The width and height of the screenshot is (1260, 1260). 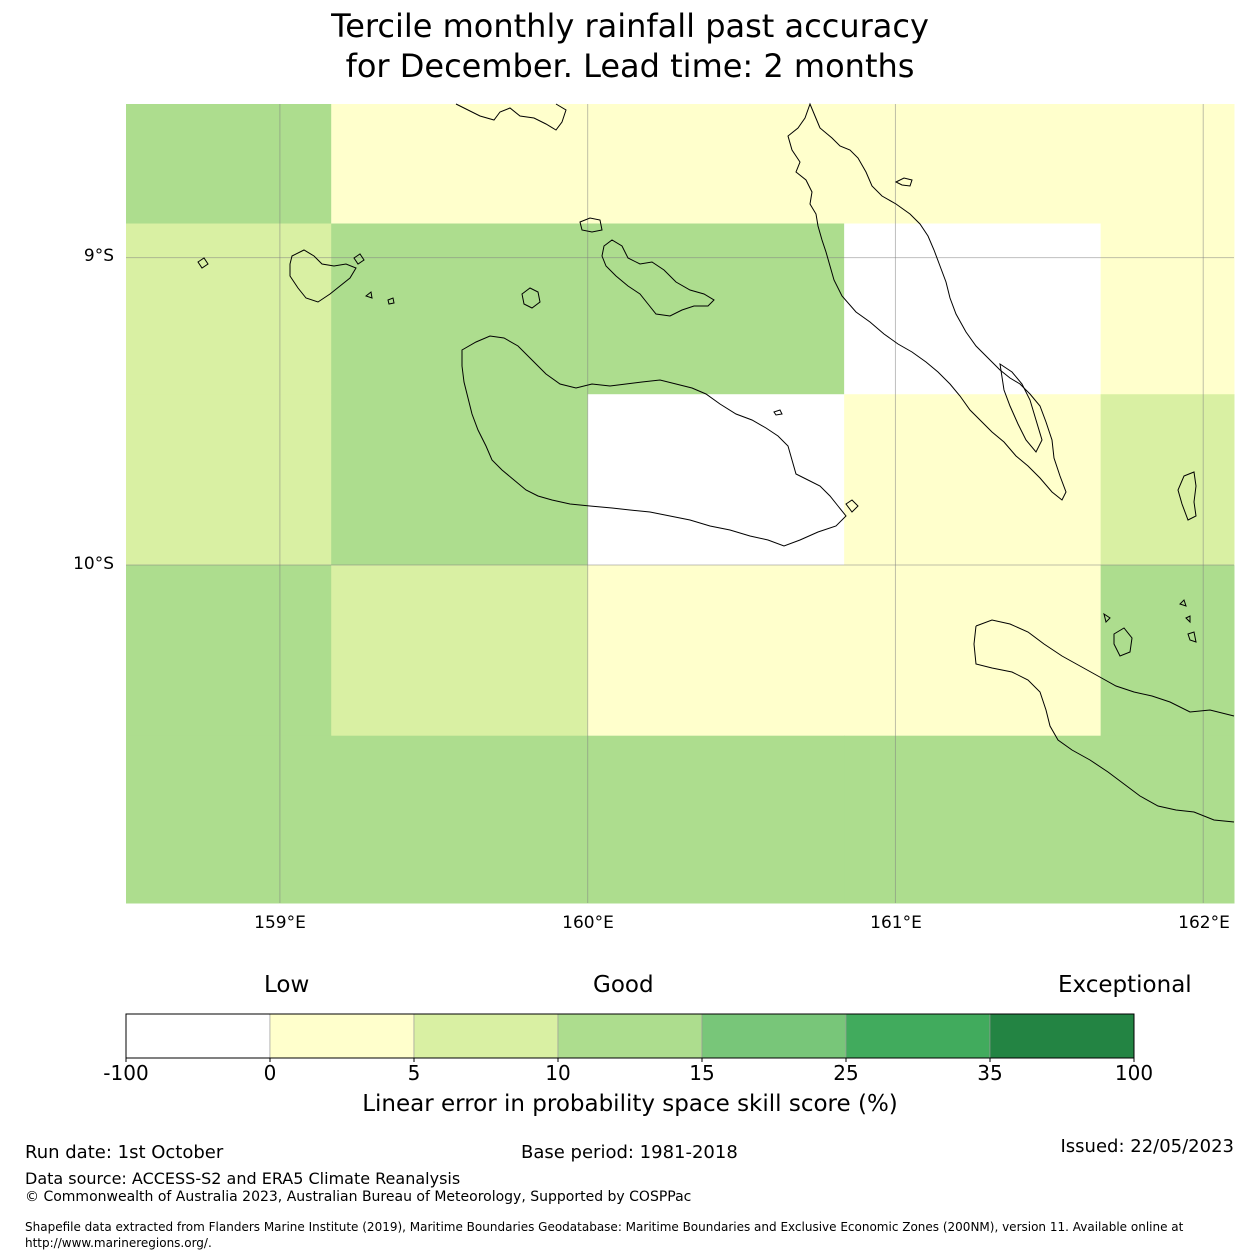 I want to click on category-exceptional: Exceptional, so click(x=1125, y=985).